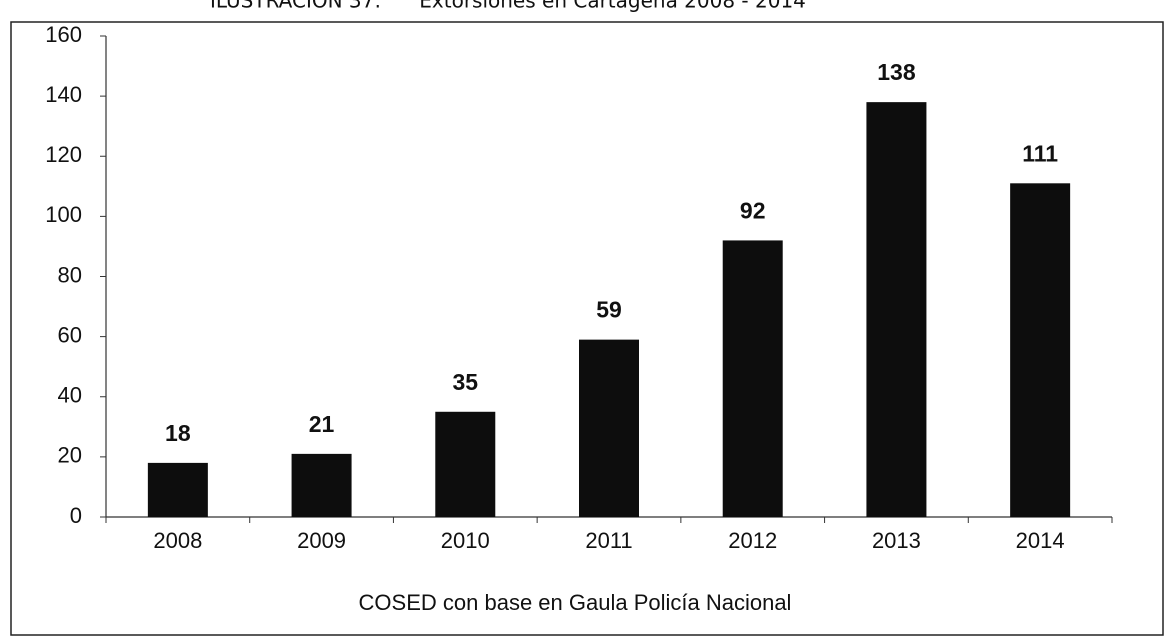  What do you see at coordinates (1040, 540) in the screenshot?
I see `x-tick-label: 2014` at bounding box center [1040, 540].